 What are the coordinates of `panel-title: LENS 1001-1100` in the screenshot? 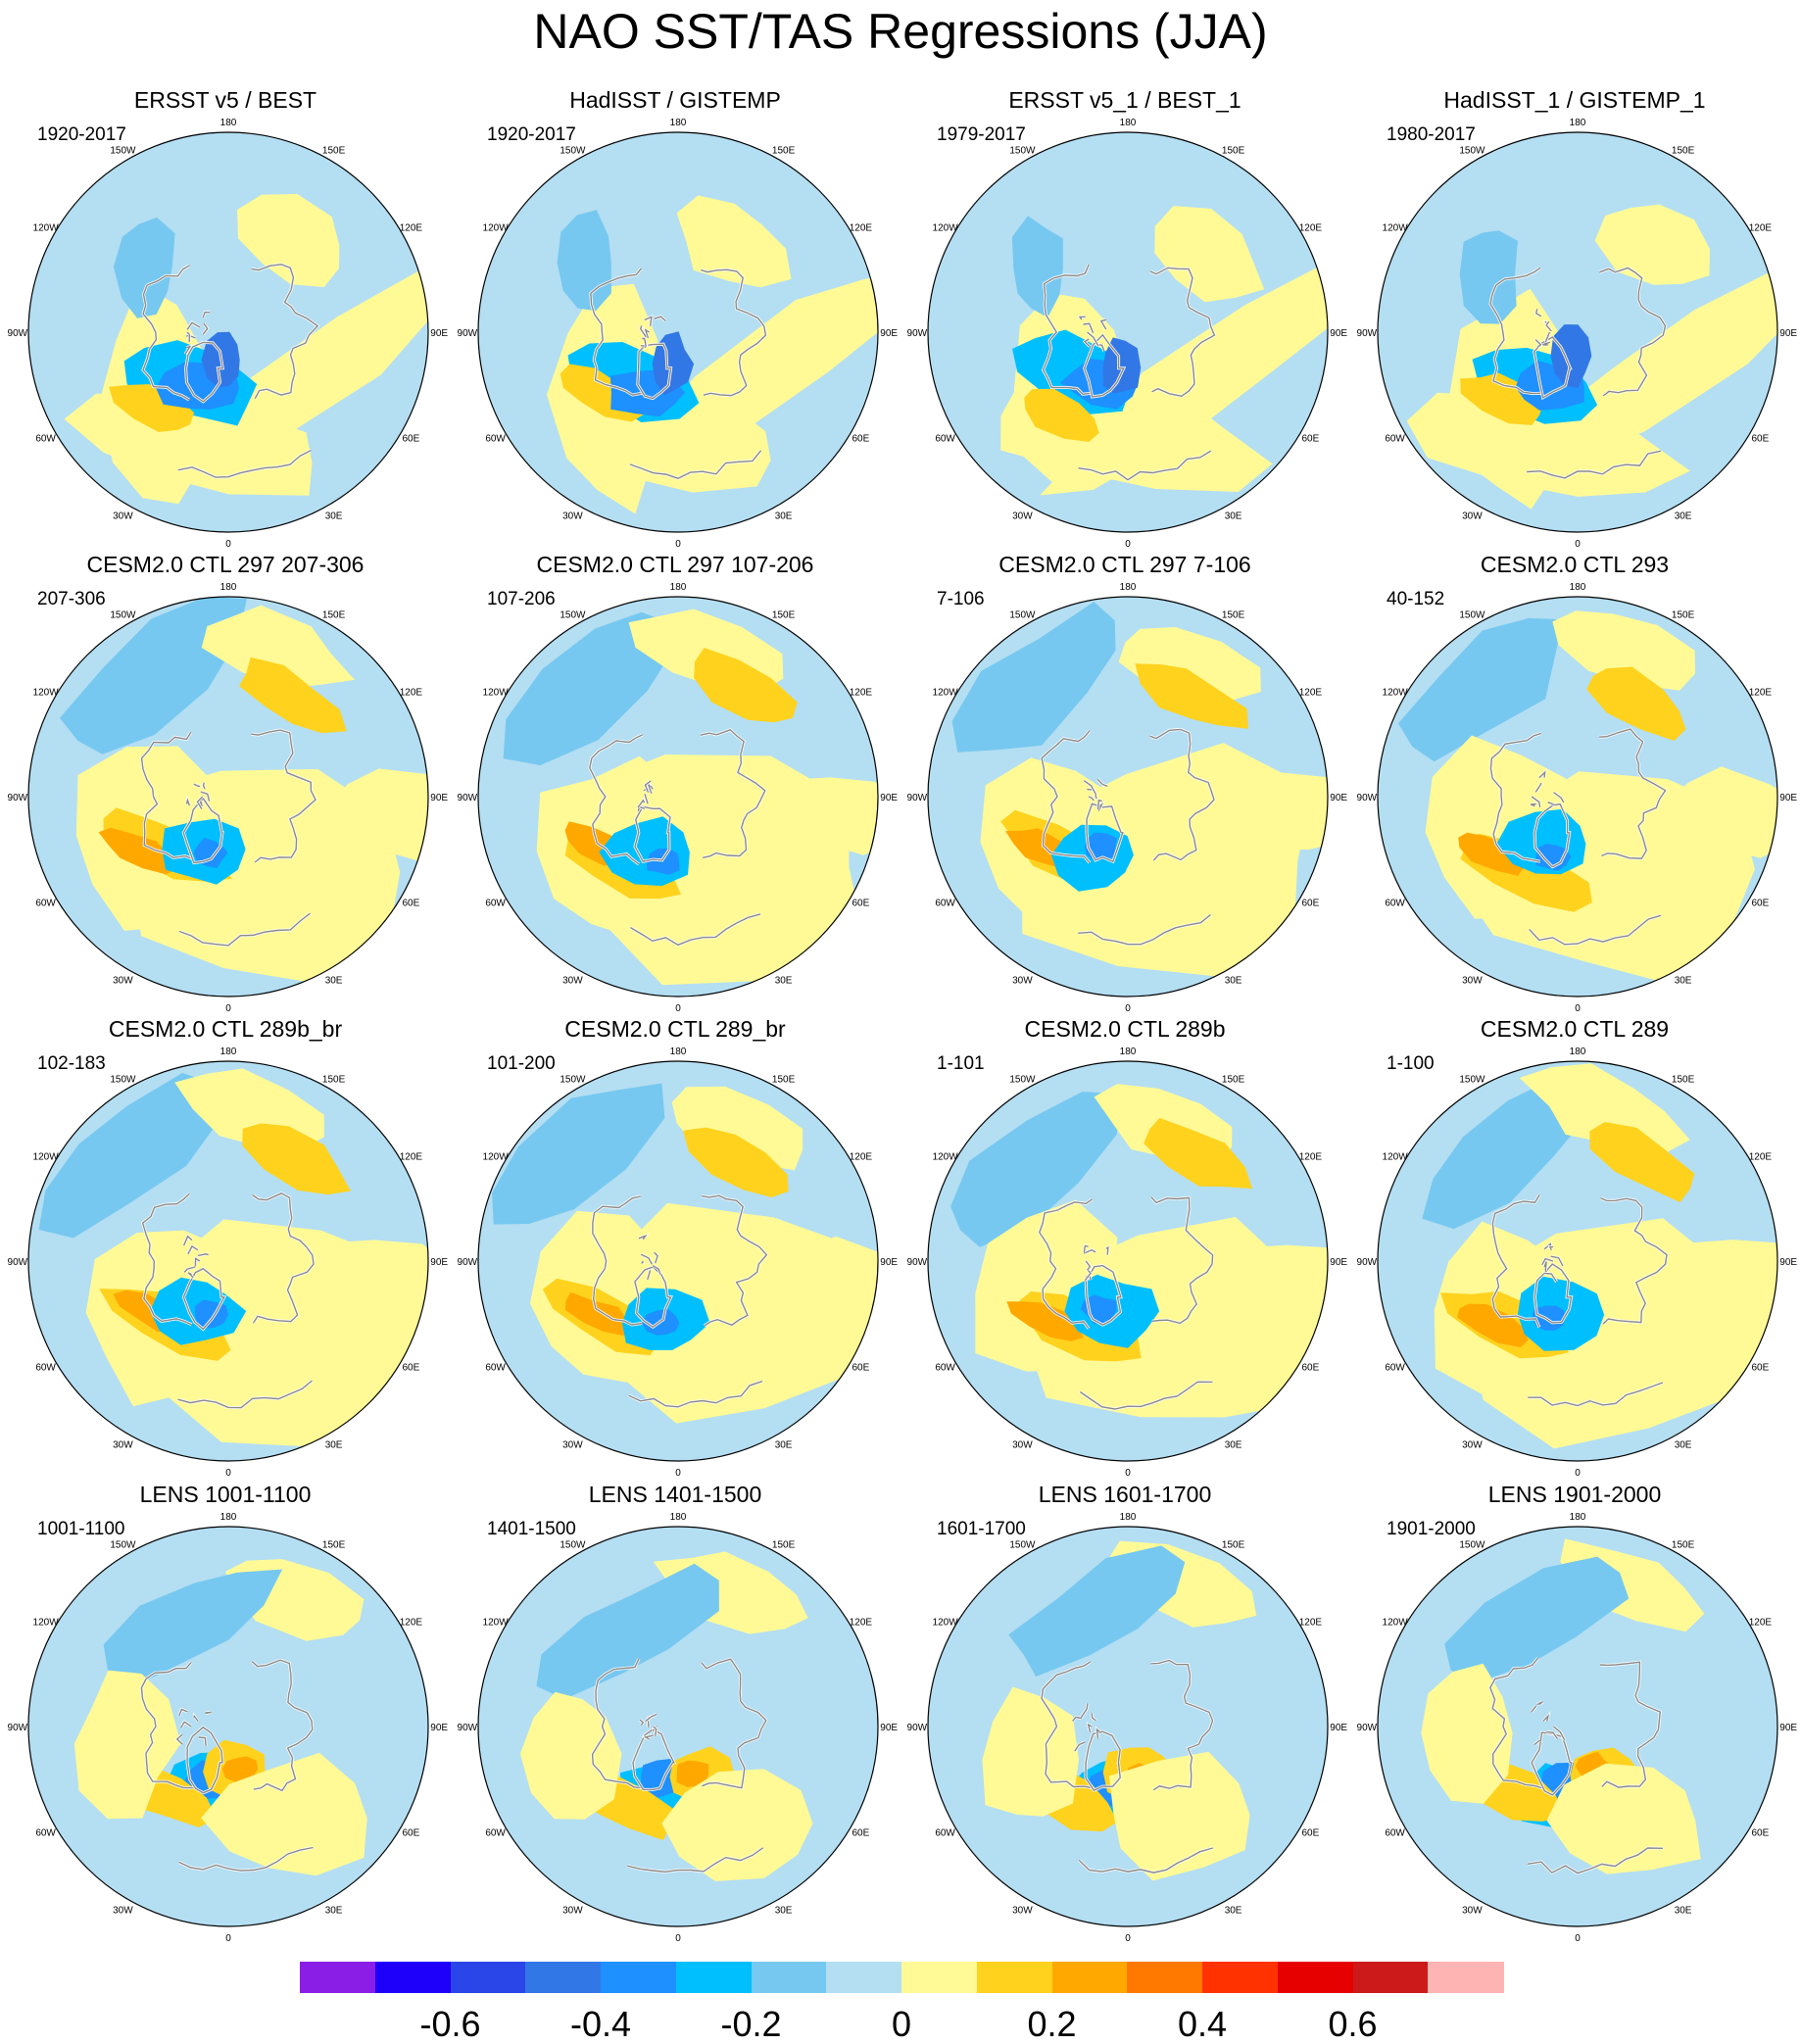 It's located at (225, 1495).